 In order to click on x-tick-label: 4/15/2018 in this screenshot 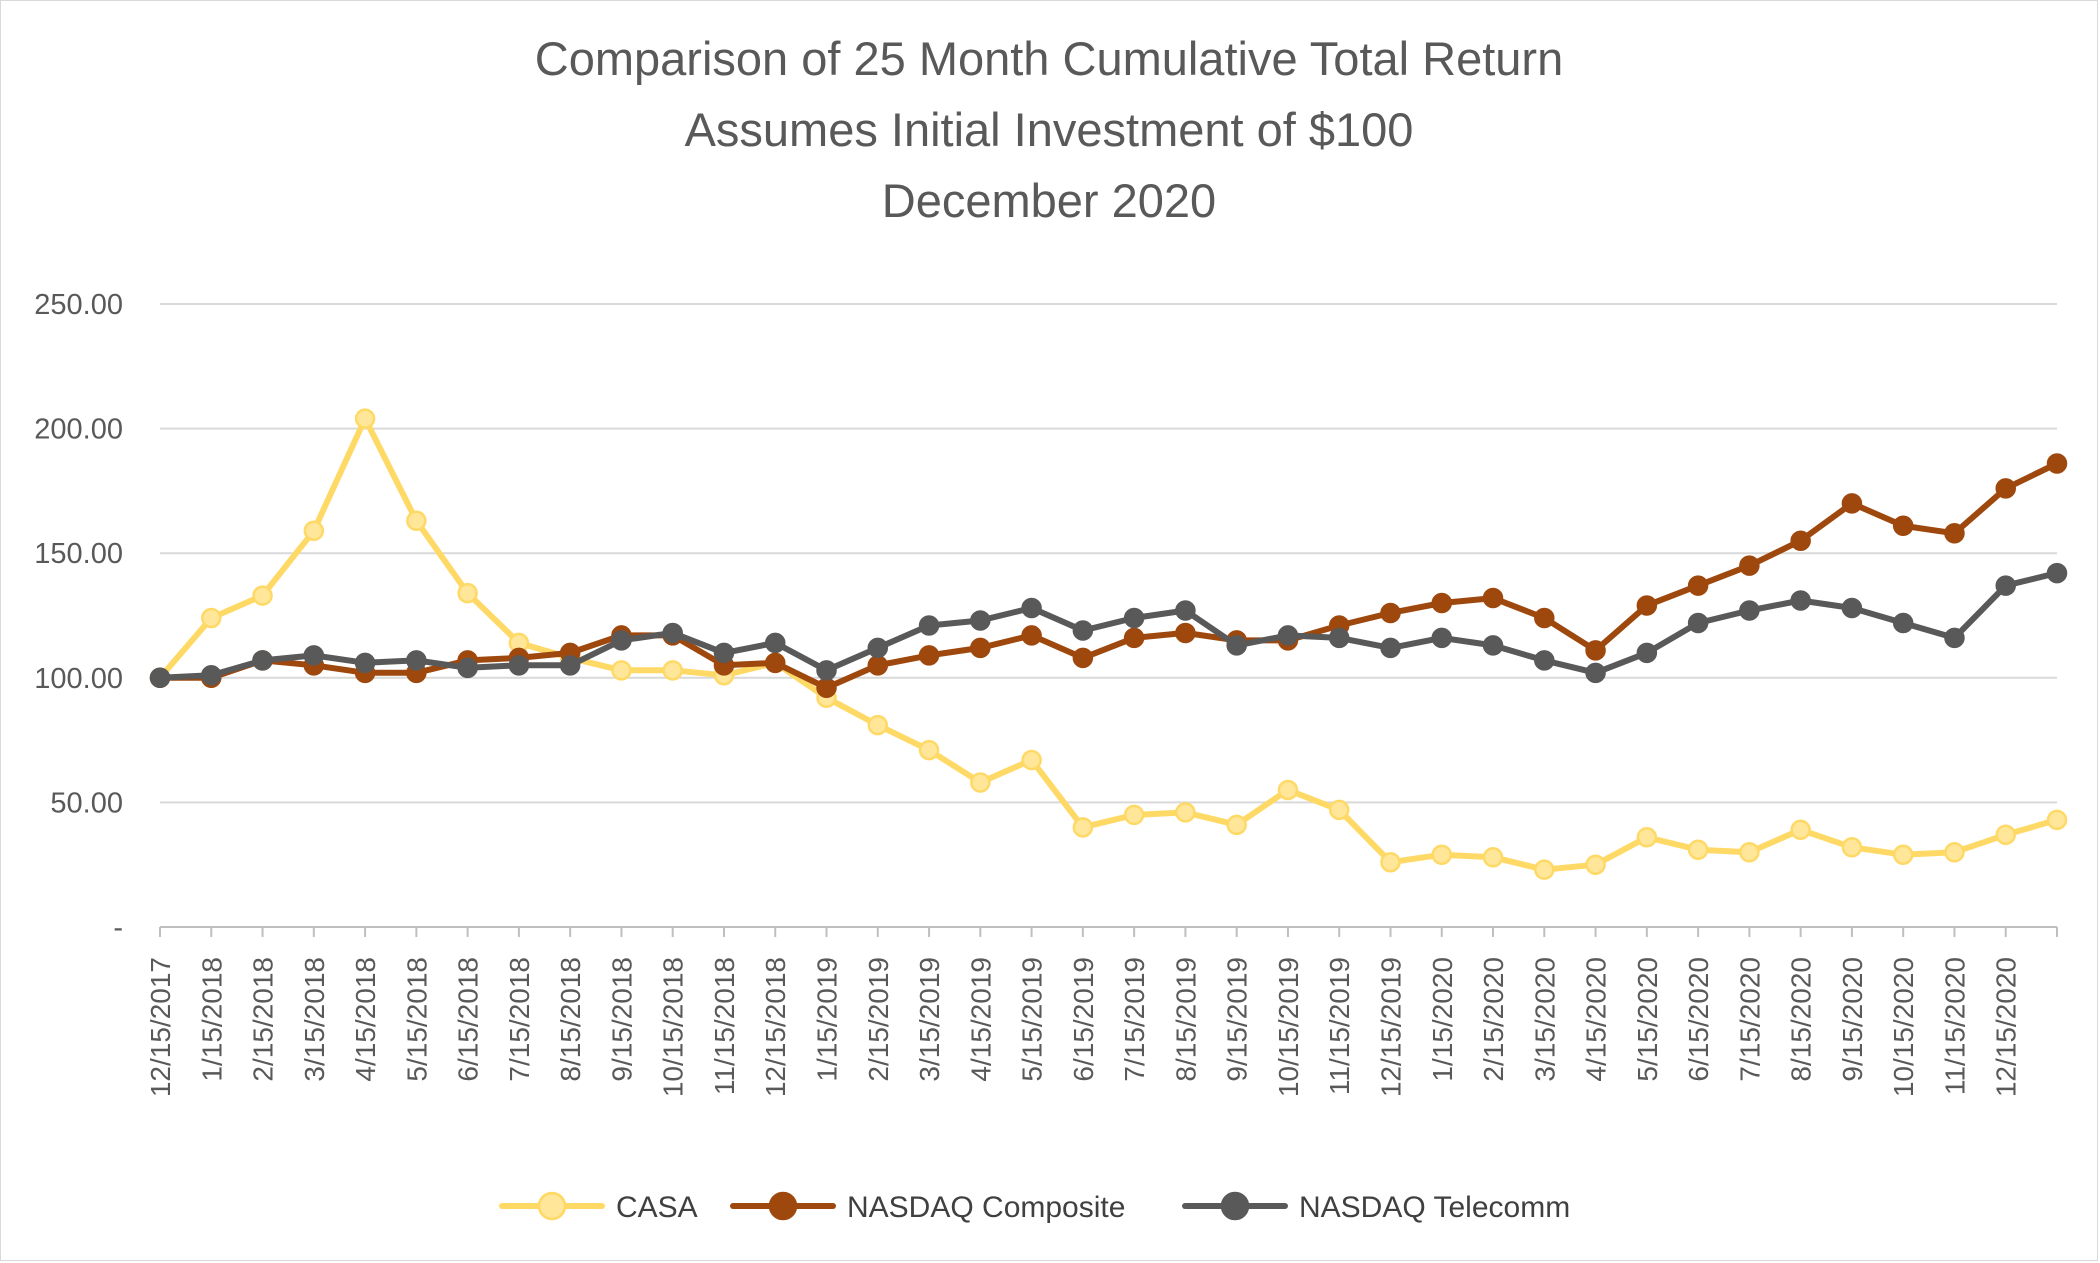, I will do `click(365, 1019)`.